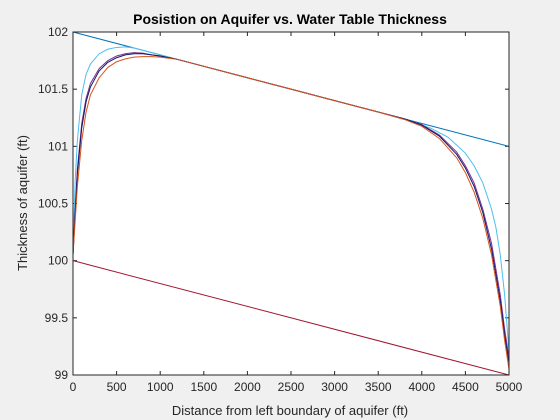  What do you see at coordinates (22, 203) in the screenshot?
I see `y-axis-label: Thickness of aquifer (ft)` at bounding box center [22, 203].